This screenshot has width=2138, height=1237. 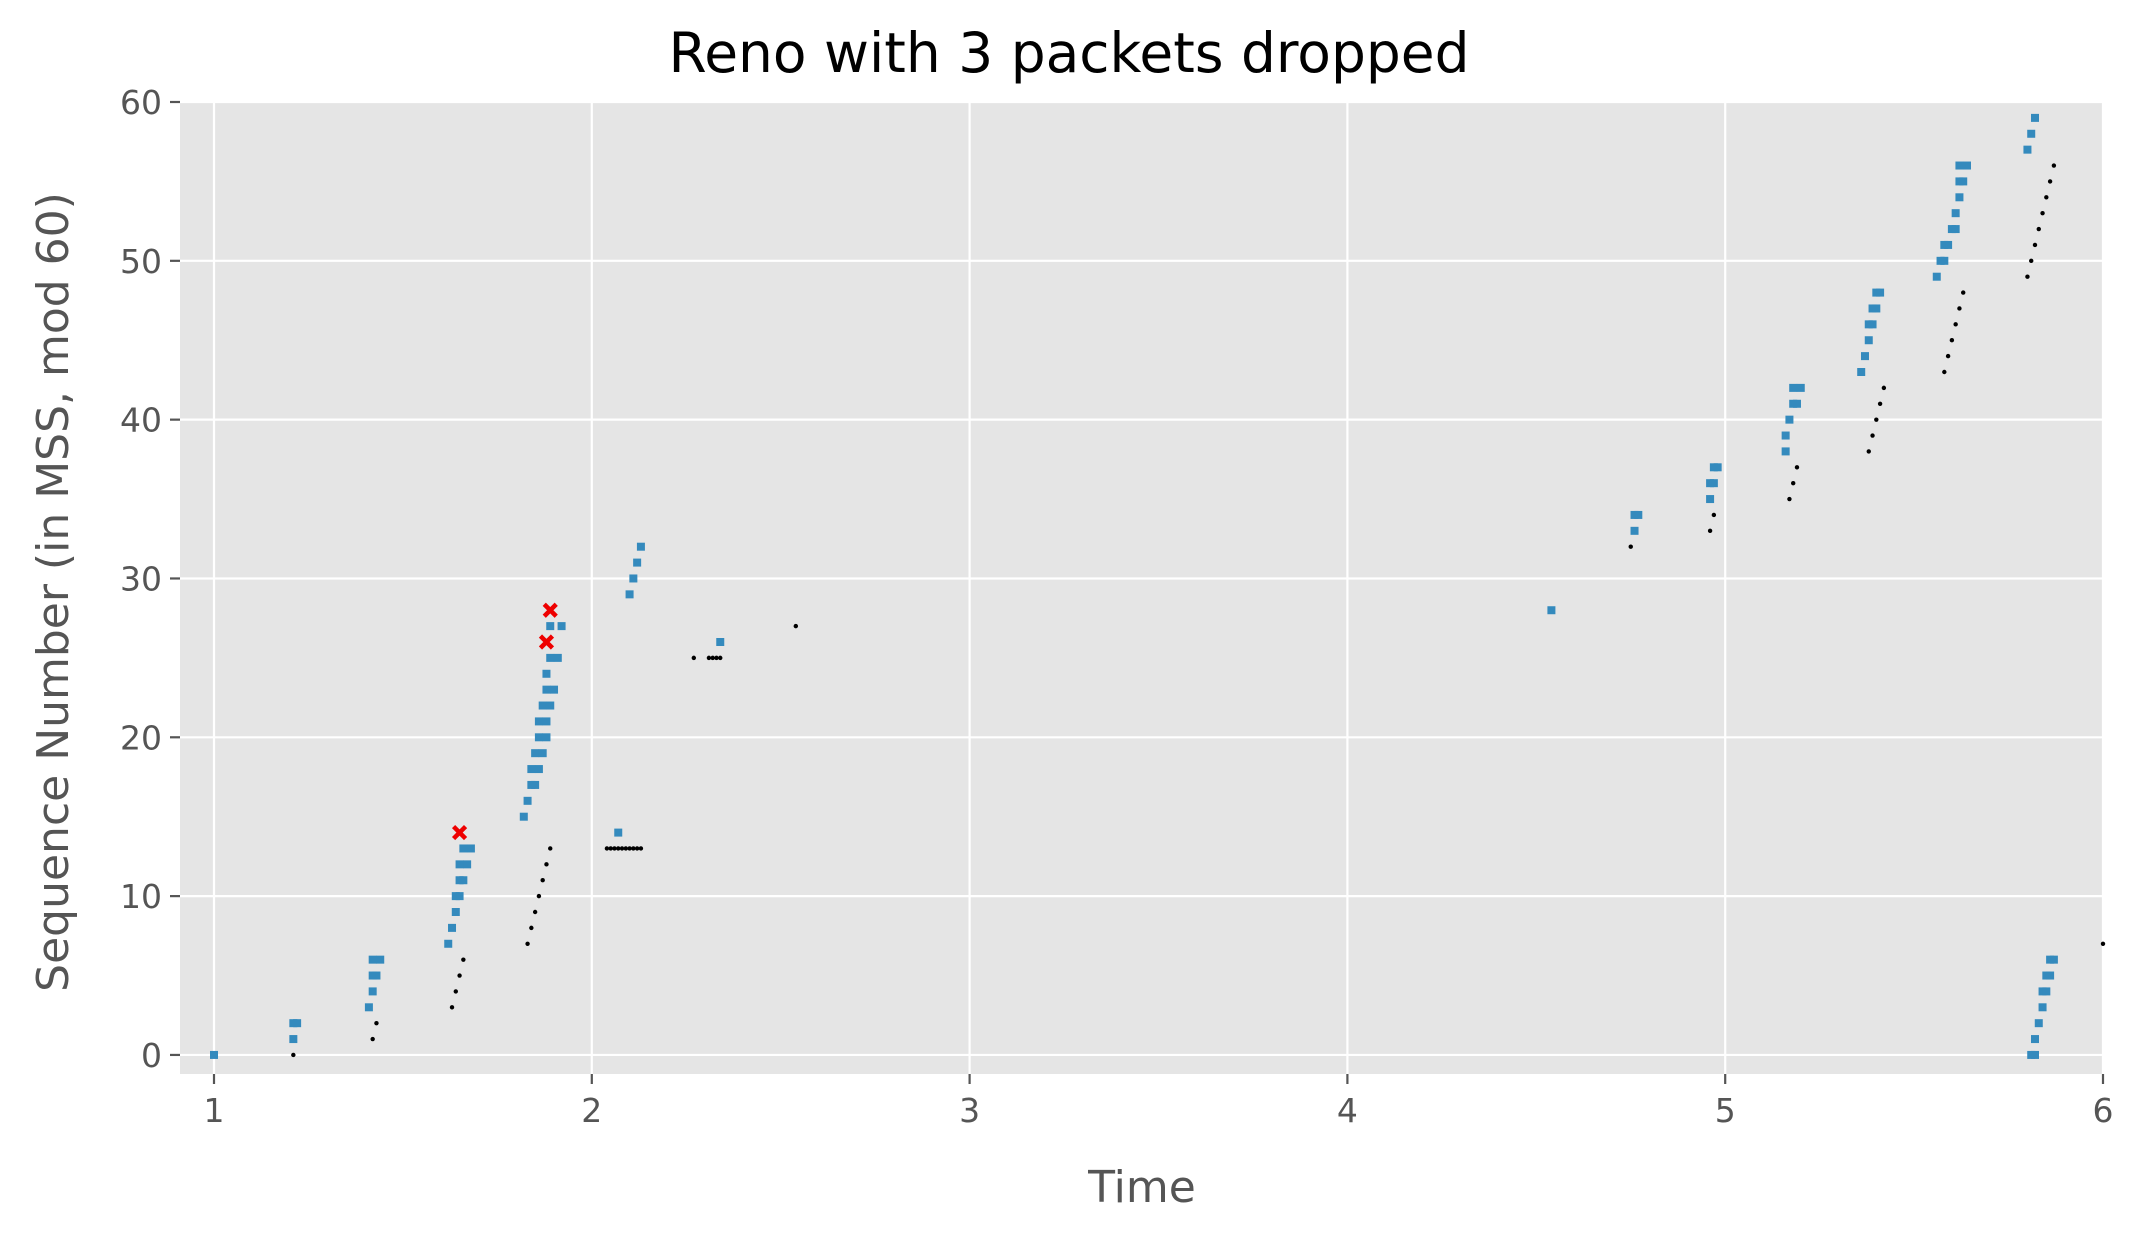 I want to click on y-tick-label: 40, so click(x=141, y=420).